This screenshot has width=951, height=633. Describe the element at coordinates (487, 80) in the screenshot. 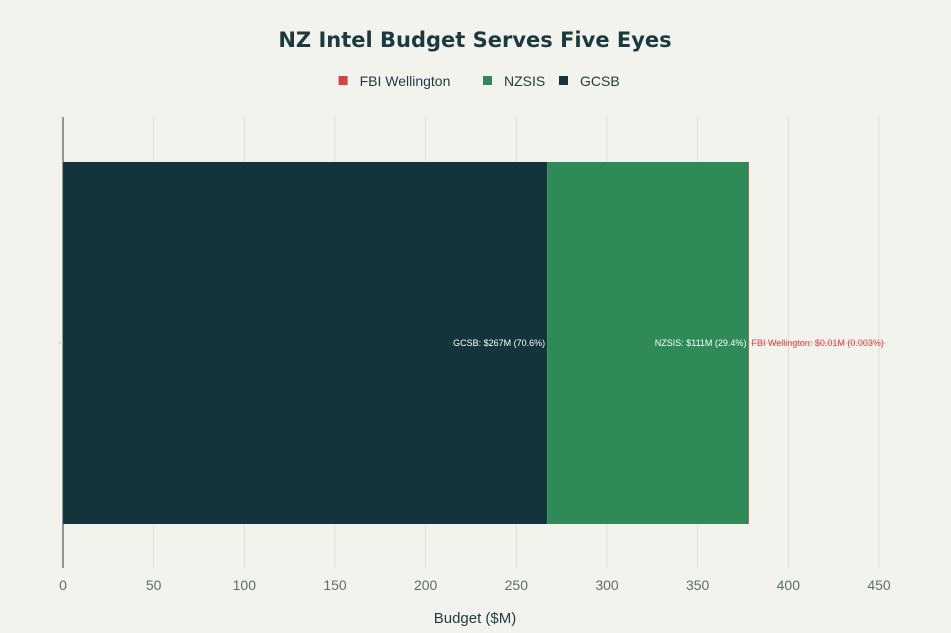

I see `legend-swatch-nzsis` at that location.